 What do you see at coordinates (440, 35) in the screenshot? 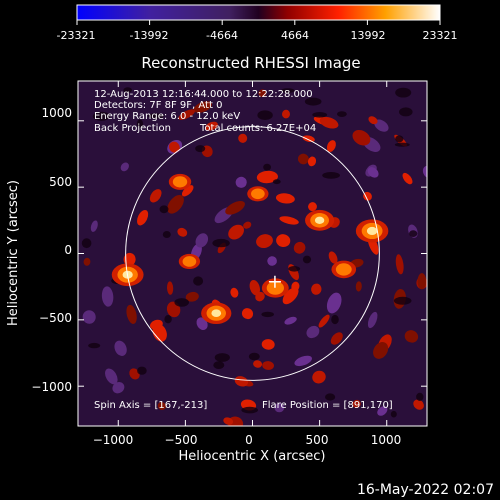
I see `colorbar-tick-label-6: 23321` at bounding box center [440, 35].